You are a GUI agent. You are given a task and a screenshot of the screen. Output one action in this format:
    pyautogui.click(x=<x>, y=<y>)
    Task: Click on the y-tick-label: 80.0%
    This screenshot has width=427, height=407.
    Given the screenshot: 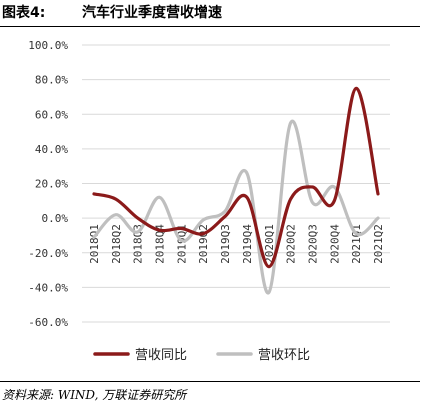 What is the action you would take?
    pyautogui.click(x=51, y=80)
    